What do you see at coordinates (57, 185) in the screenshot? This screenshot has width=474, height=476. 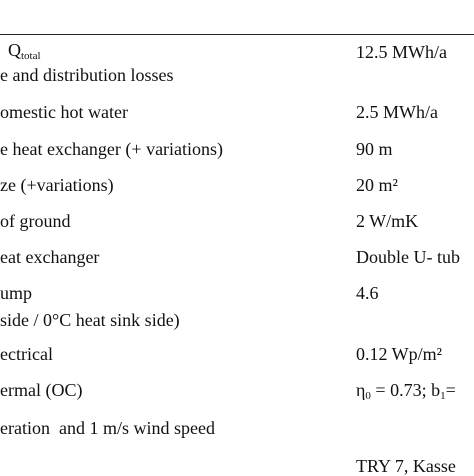 I see `cell: ze (+variations)` at bounding box center [57, 185].